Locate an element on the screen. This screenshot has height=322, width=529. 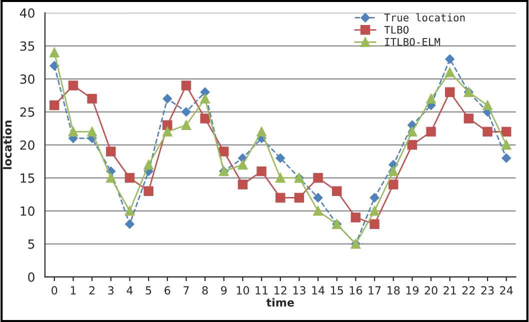
legend-label: TLBO is located at coordinates (396, 30).